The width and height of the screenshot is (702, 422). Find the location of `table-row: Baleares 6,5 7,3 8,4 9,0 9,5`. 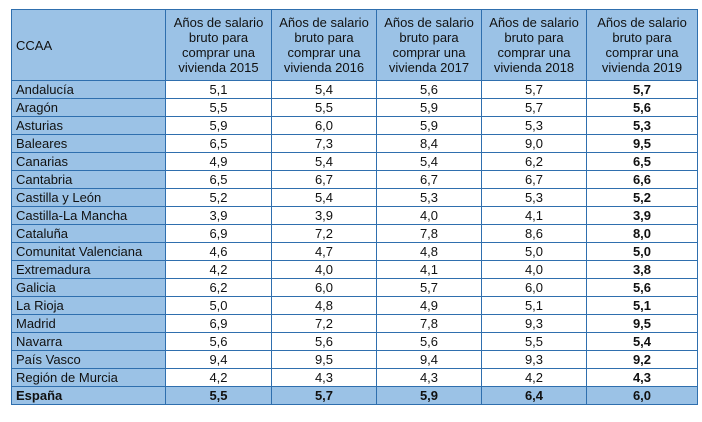

table-row: Baleares 6,5 7,3 8,4 9,0 9,5 is located at coordinates (354, 143).